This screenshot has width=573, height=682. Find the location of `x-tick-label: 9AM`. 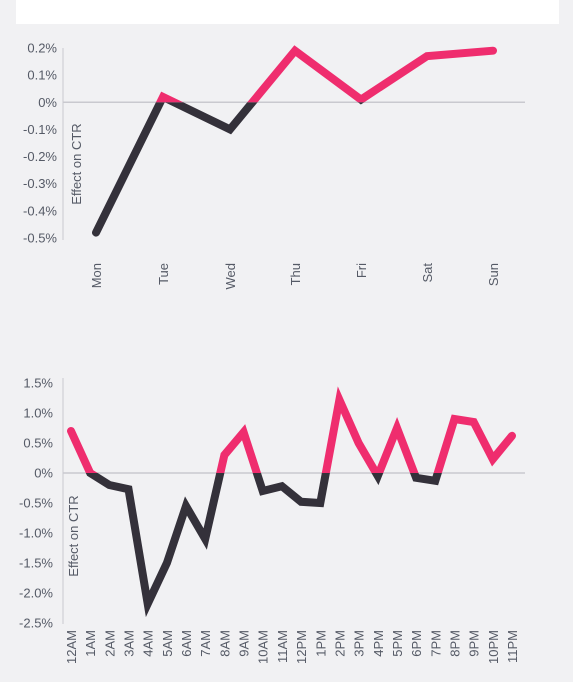

x-tick-label: 9AM is located at coordinates (244, 643).